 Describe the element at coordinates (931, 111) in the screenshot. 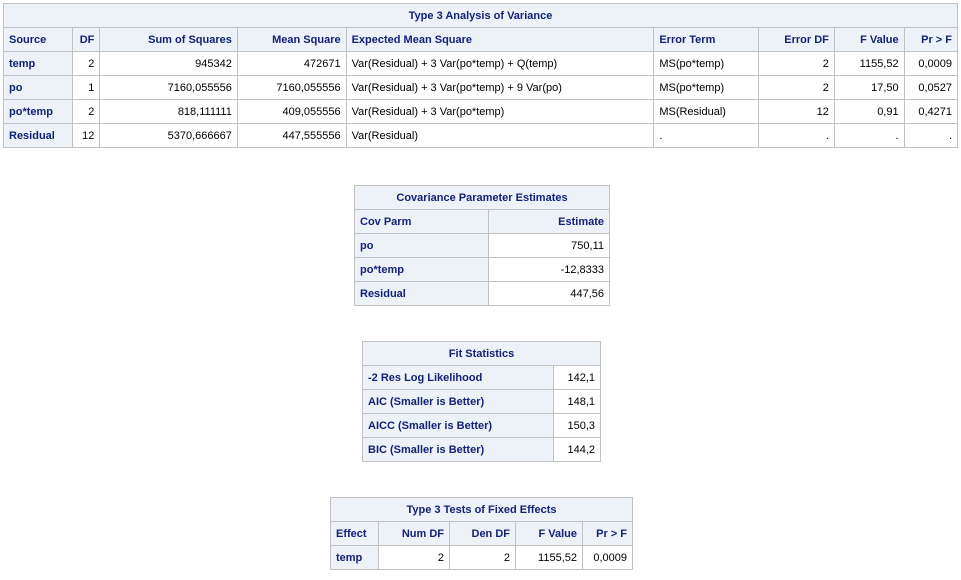

I see `cell-pr-f: 0,4271` at that location.